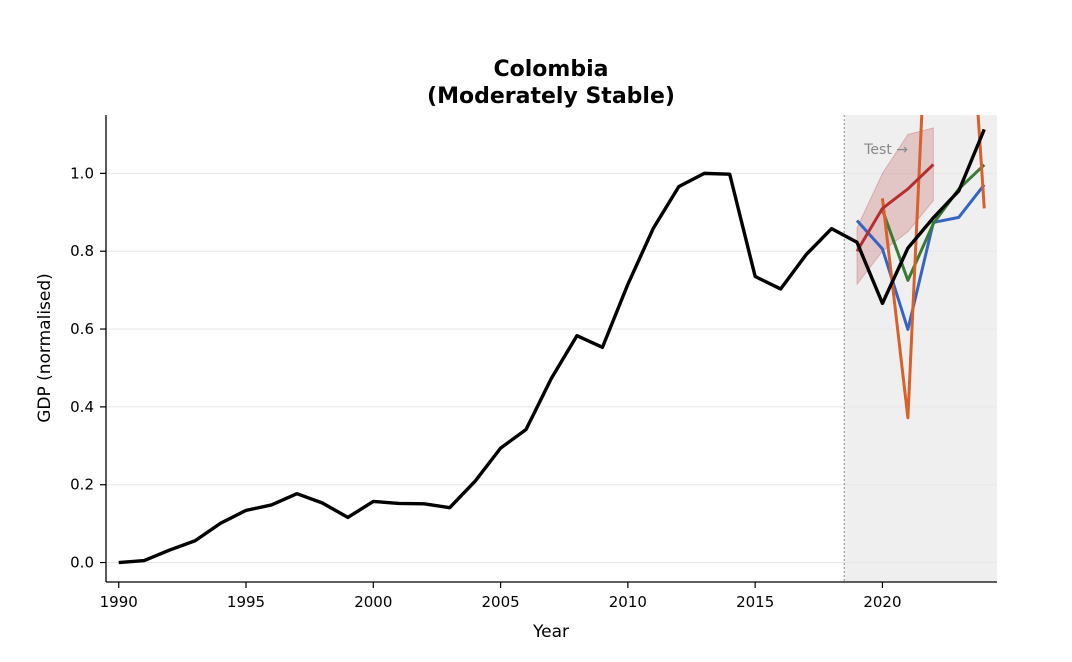 The image size is (1072, 662). Describe the element at coordinates (373, 602) in the screenshot. I see `x-tick-label: 2000` at that location.